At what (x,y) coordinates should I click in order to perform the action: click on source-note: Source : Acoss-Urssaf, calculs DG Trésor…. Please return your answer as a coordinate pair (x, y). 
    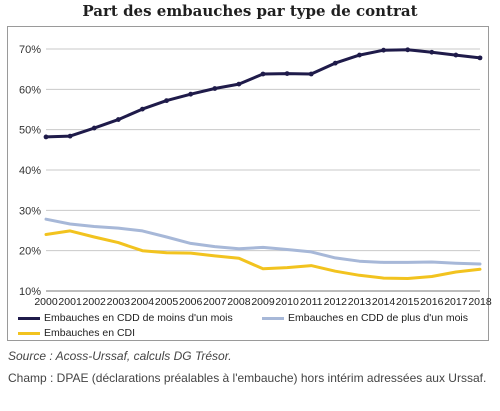
    Looking at the image, I should click on (120, 356).